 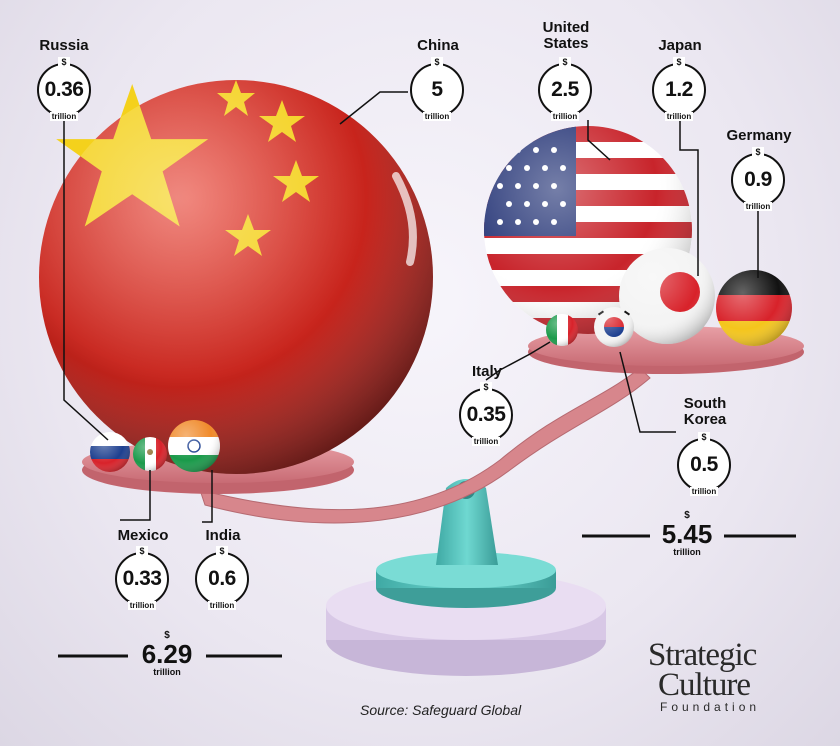 What do you see at coordinates (64, 62) in the screenshot?
I see `currency-symbol: $` at bounding box center [64, 62].